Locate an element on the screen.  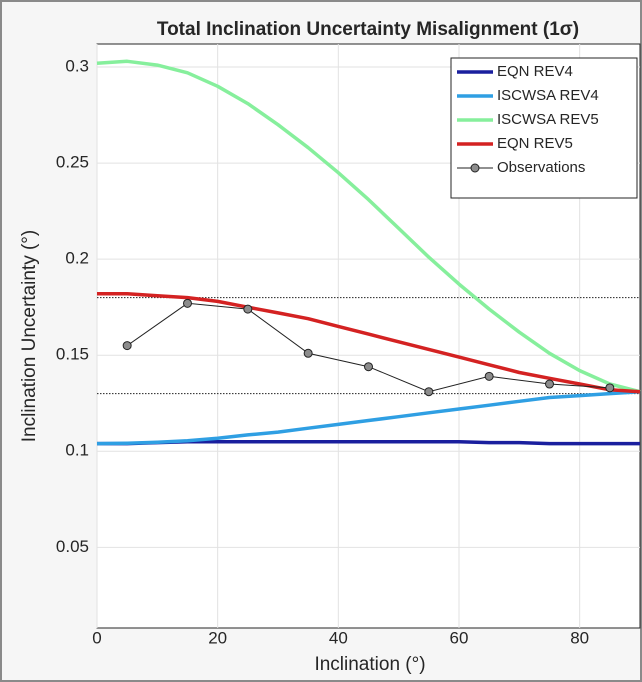
y-axis-label: Inclination Uncertainty (°) is located at coordinates (29, 336).